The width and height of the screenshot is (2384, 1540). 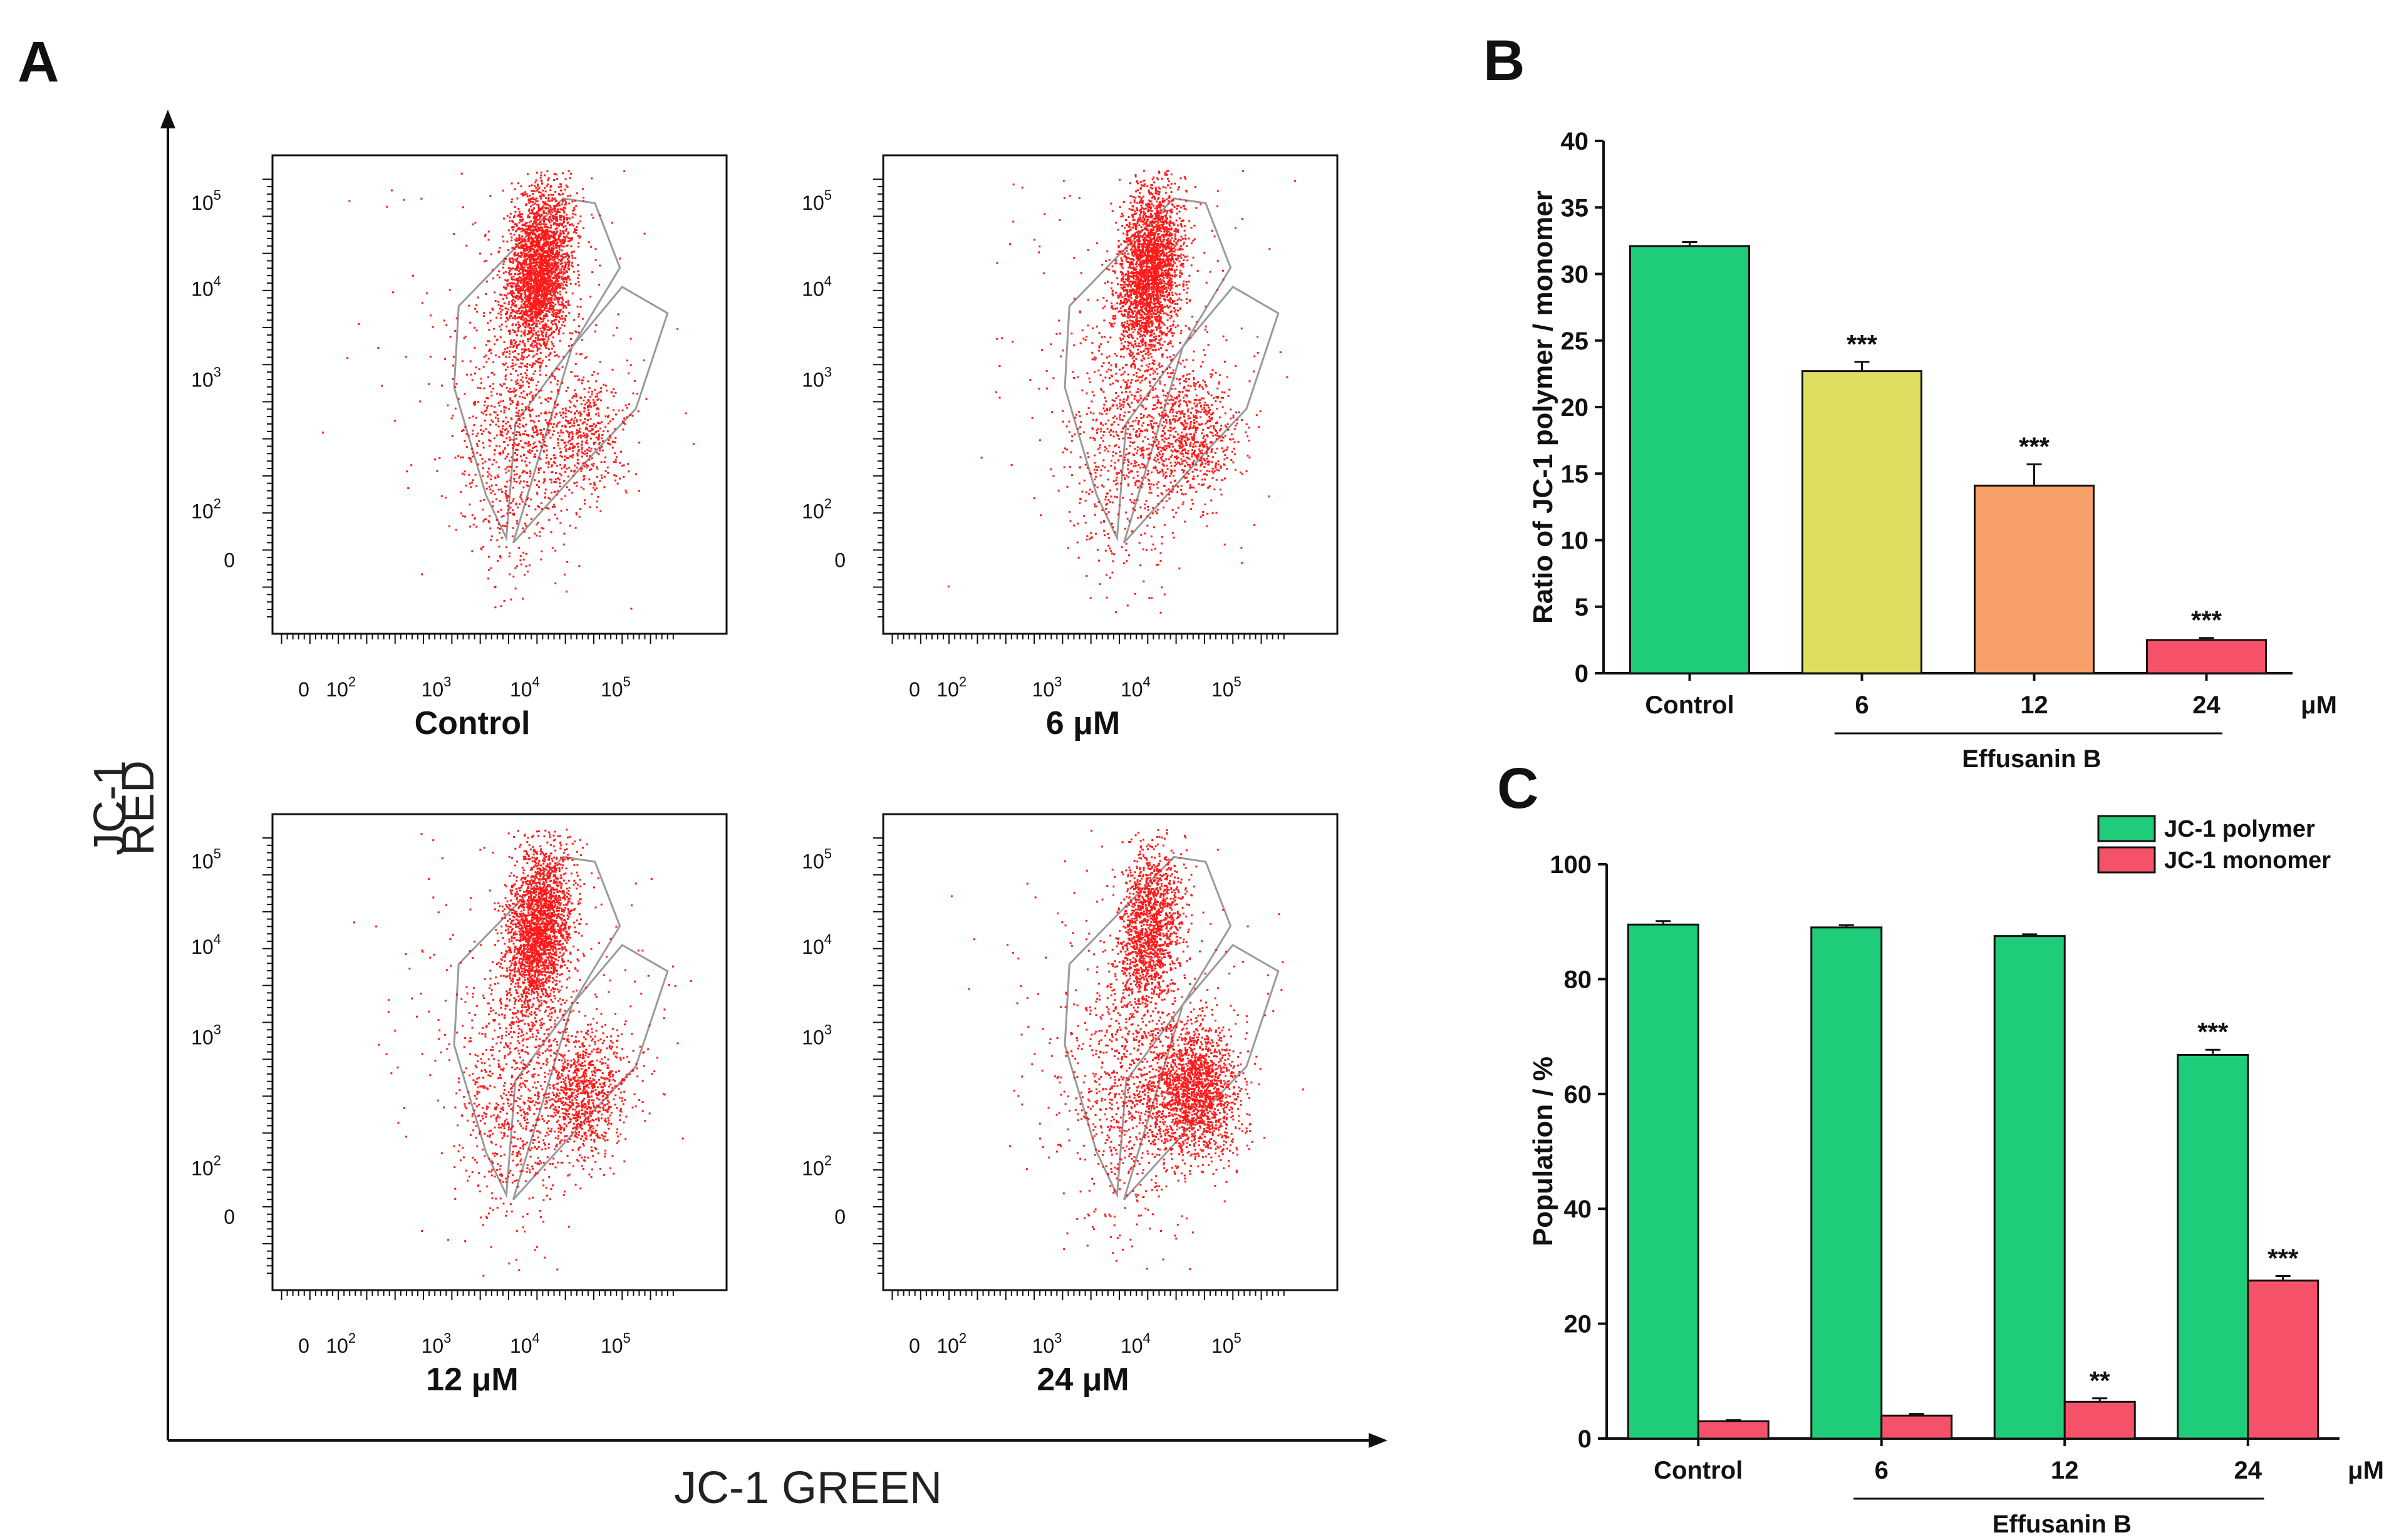 I want to click on y-axis-label: Ratio of JC-1 polymer / monomer, so click(x=1543, y=407).